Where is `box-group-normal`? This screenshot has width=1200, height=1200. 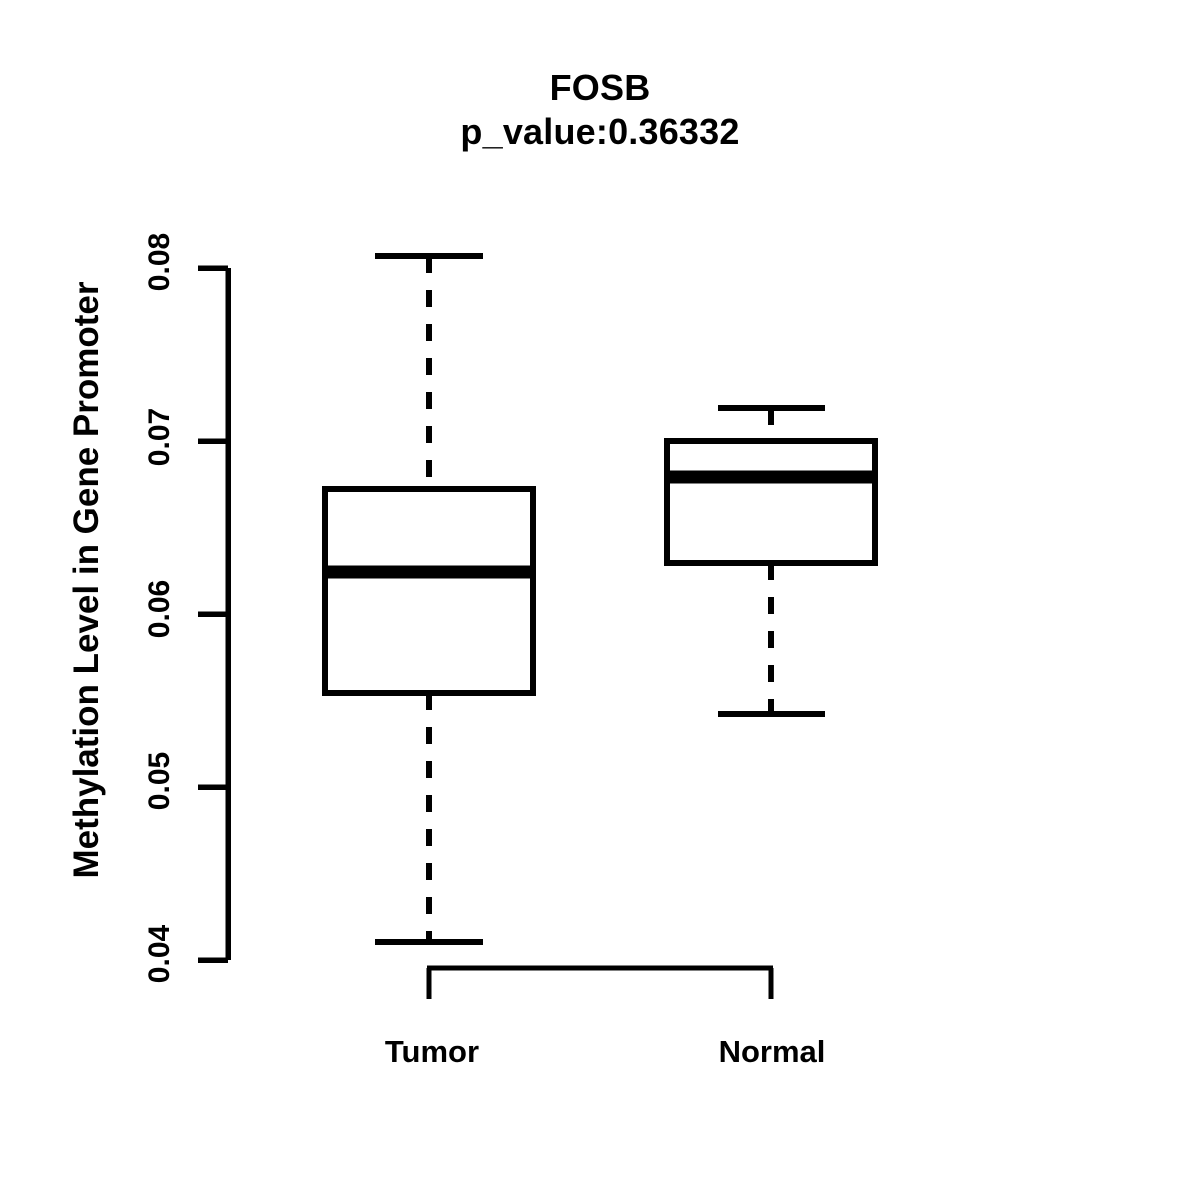 box-group-normal is located at coordinates (771, 561).